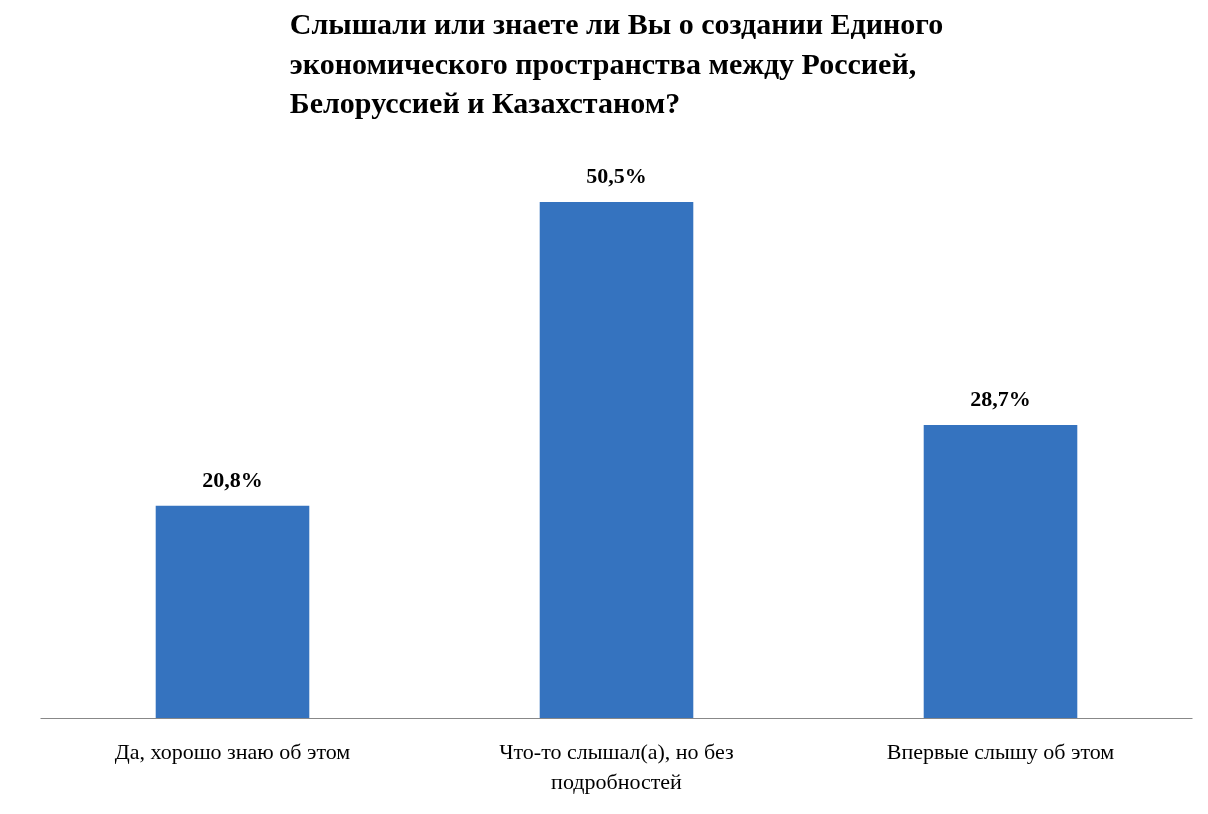  I want to click on x-tick-label: Впервые слышу об этом, so click(1000, 751).